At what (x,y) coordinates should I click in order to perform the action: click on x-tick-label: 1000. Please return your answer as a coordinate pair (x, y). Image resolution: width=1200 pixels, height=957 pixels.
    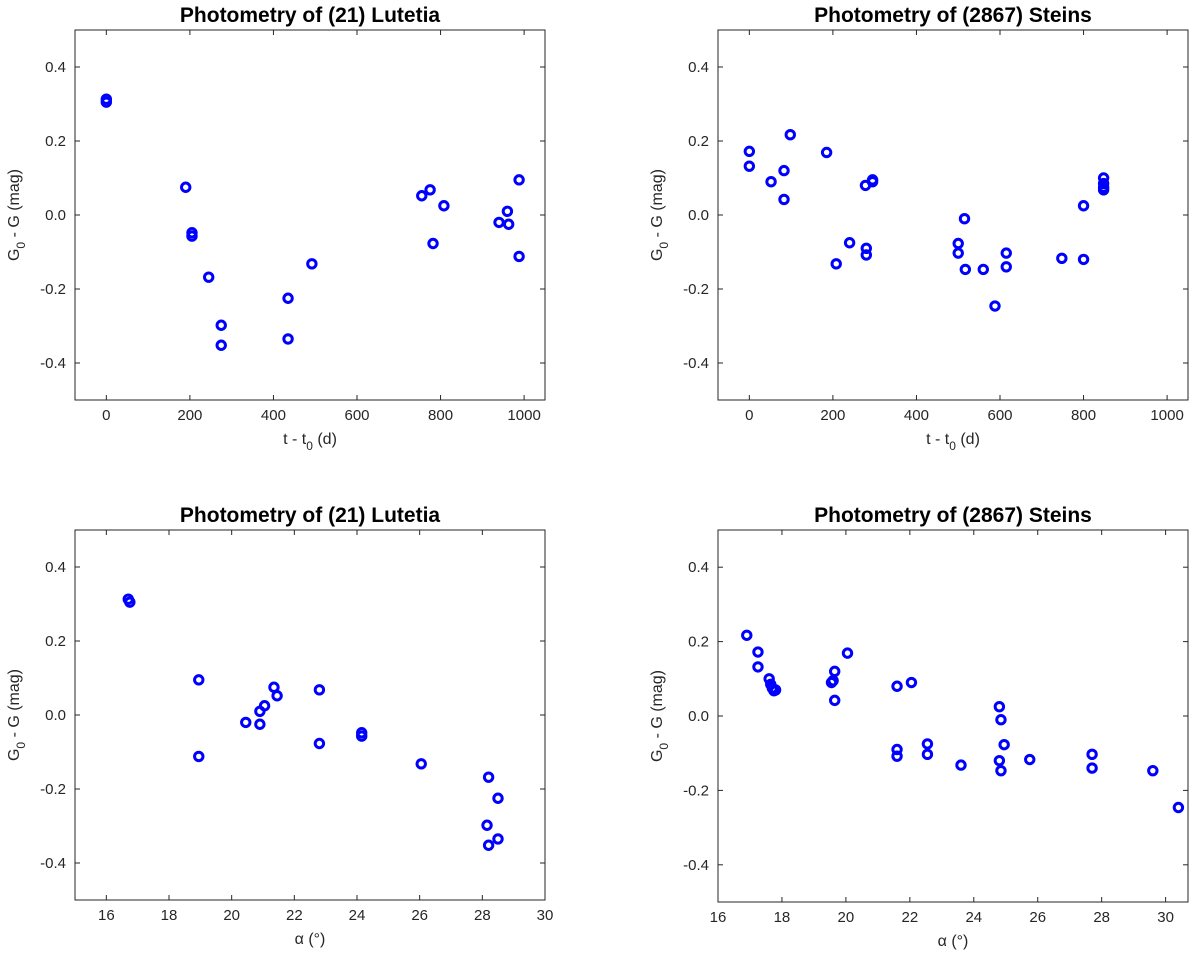
    Looking at the image, I should click on (523, 415).